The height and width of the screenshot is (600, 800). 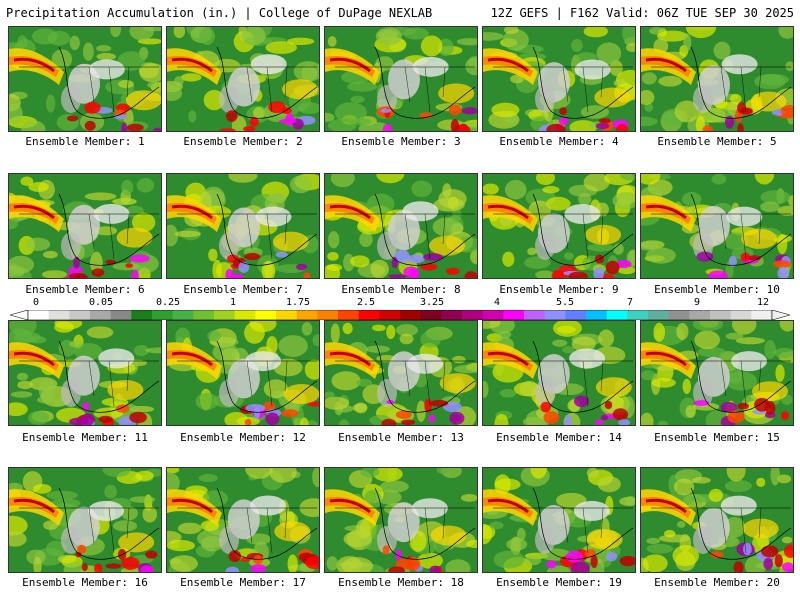 What do you see at coordinates (717, 582) in the screenshot?
I see `ensemble-member-label: Ensemble Member: 20` at bounding box center [717, 582].